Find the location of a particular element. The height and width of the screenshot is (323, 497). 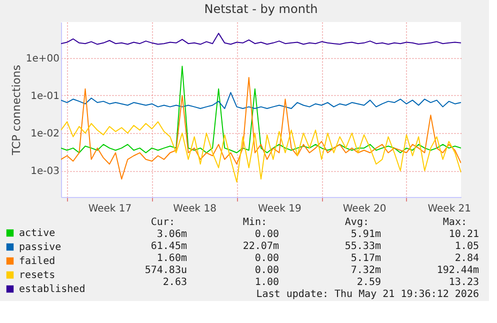

text: 22.07m is located at coordinates (260, 246).